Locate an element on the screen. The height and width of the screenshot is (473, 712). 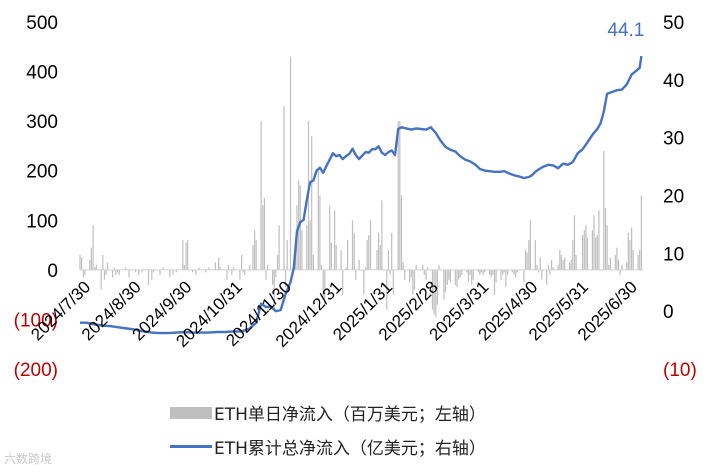
right-axis-tick-label: 0 is located at coordinates (668, 312).